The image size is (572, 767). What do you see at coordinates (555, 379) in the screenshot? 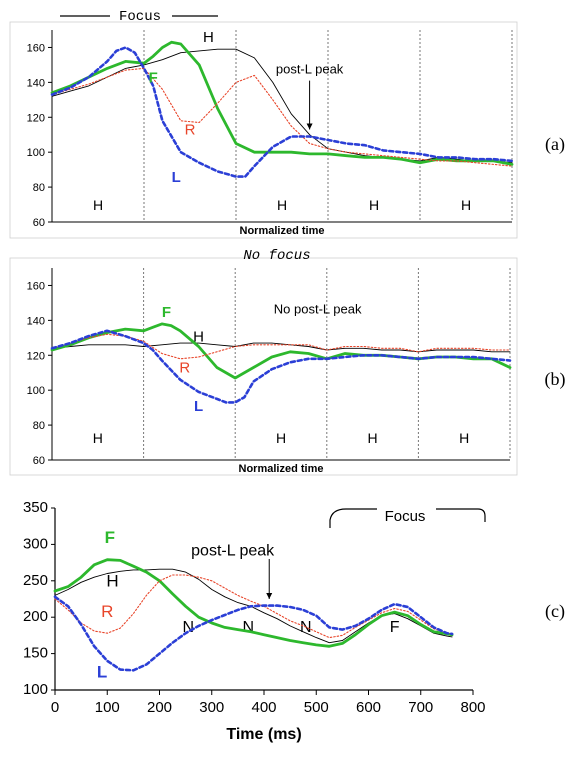
I see `panel-label: (b)` at bounding box center [555, 379].